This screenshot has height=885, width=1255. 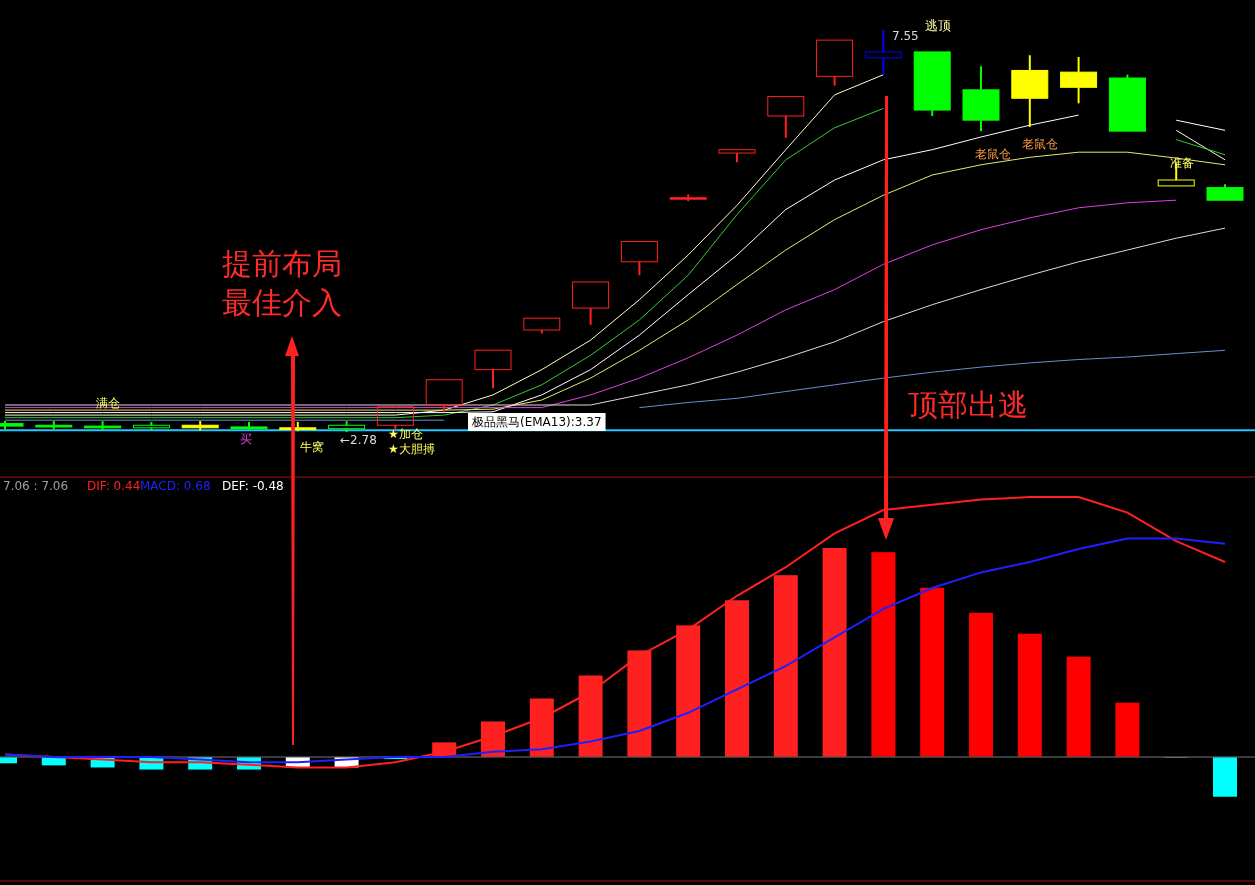 What do you see at coordinates (175, 486) in the screenshot?
I see `text: MACD: 0.68` at bounding box center [175, 486].